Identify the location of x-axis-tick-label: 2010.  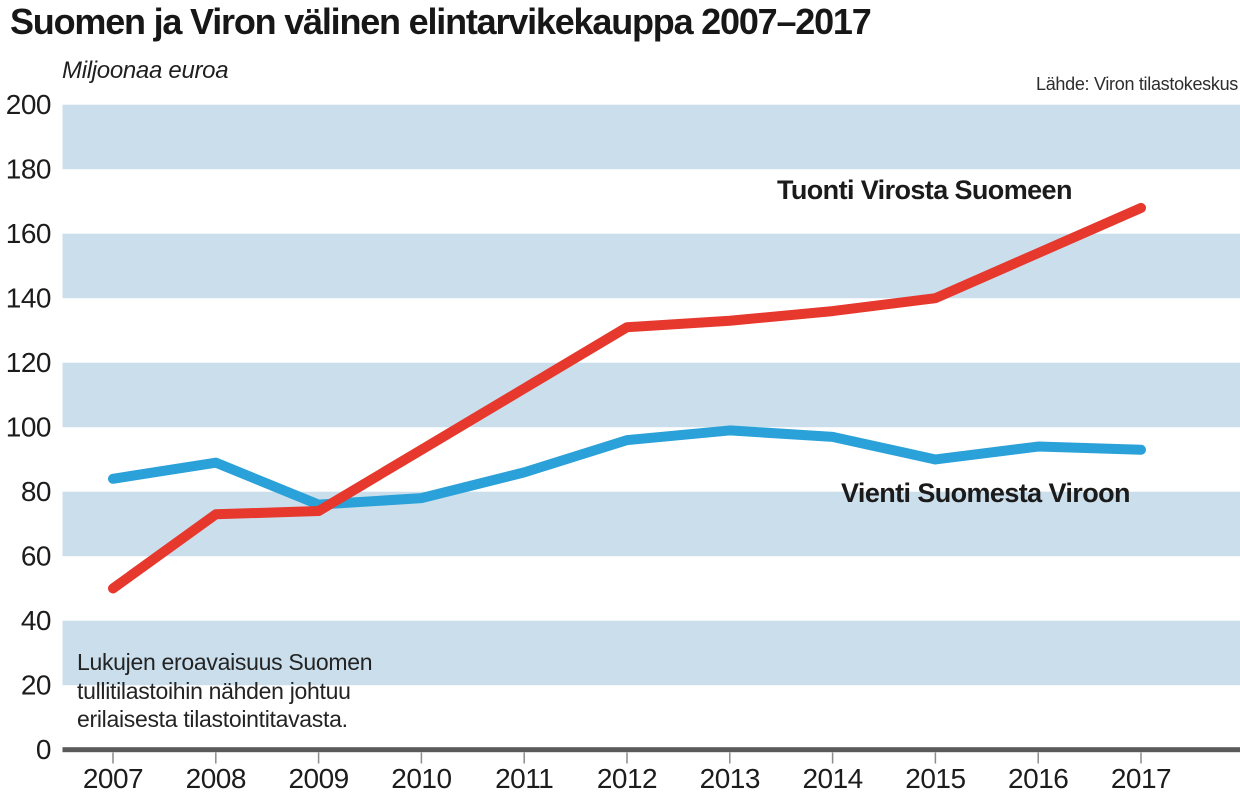
(421, 778).